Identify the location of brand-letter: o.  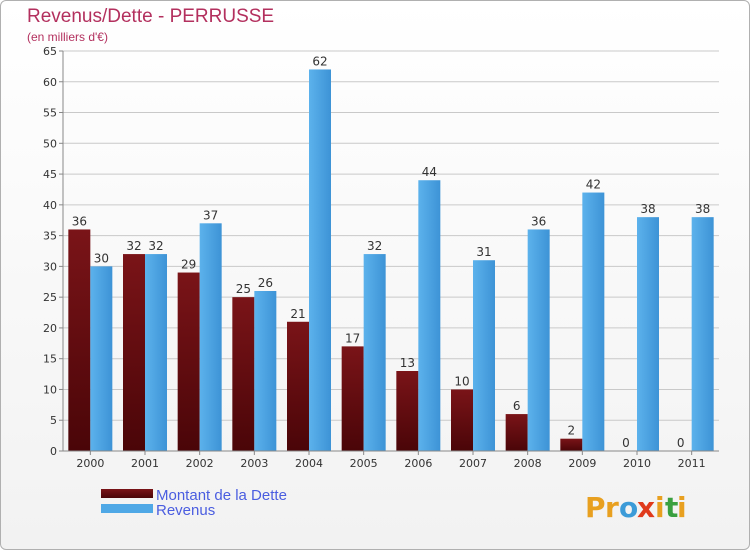
(628, 507).